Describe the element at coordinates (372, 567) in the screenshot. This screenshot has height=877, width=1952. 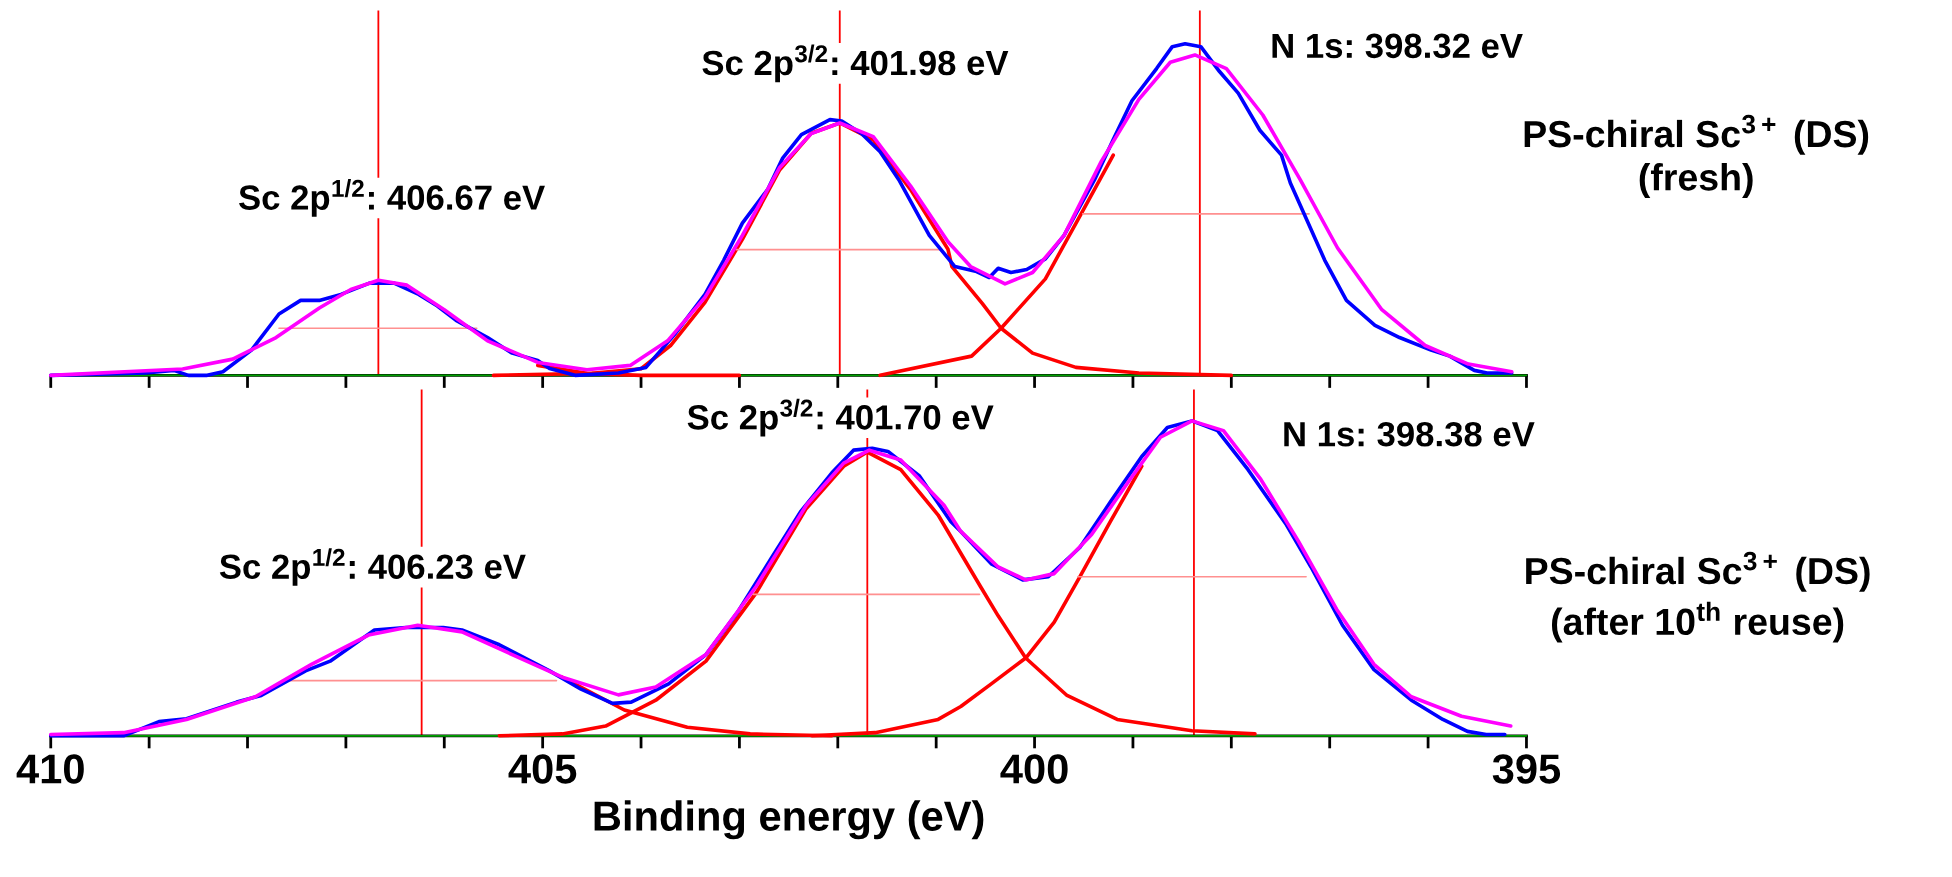
I see `annotation: Sc 2p$^{1/2}$: 406.23 eV` at that location.